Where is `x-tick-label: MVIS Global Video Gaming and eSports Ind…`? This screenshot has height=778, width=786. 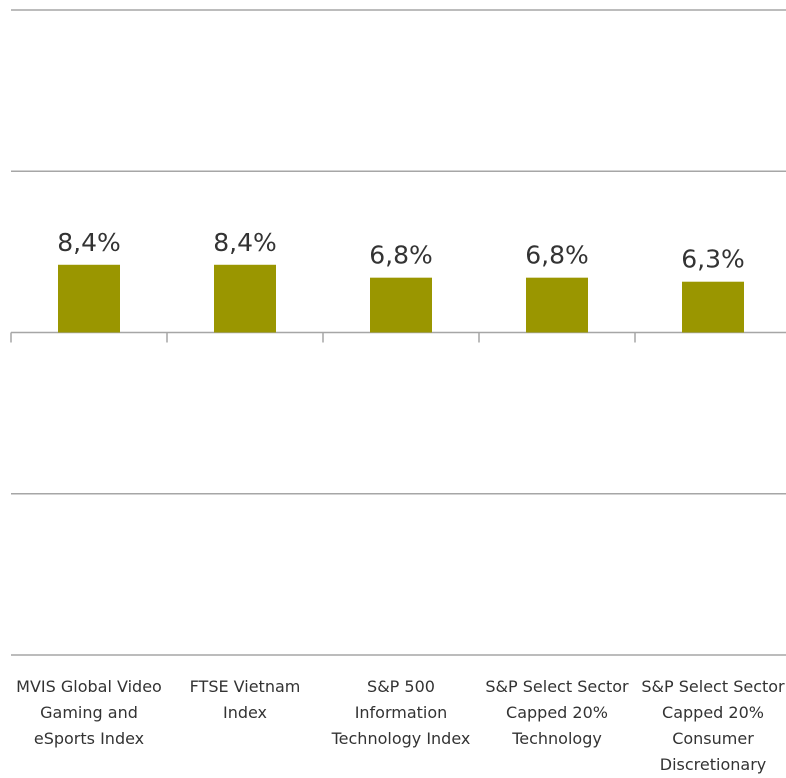
x-tick-label: MVIS Global Video Gaming and eSports Ind… is located at coordinates (89, 712).